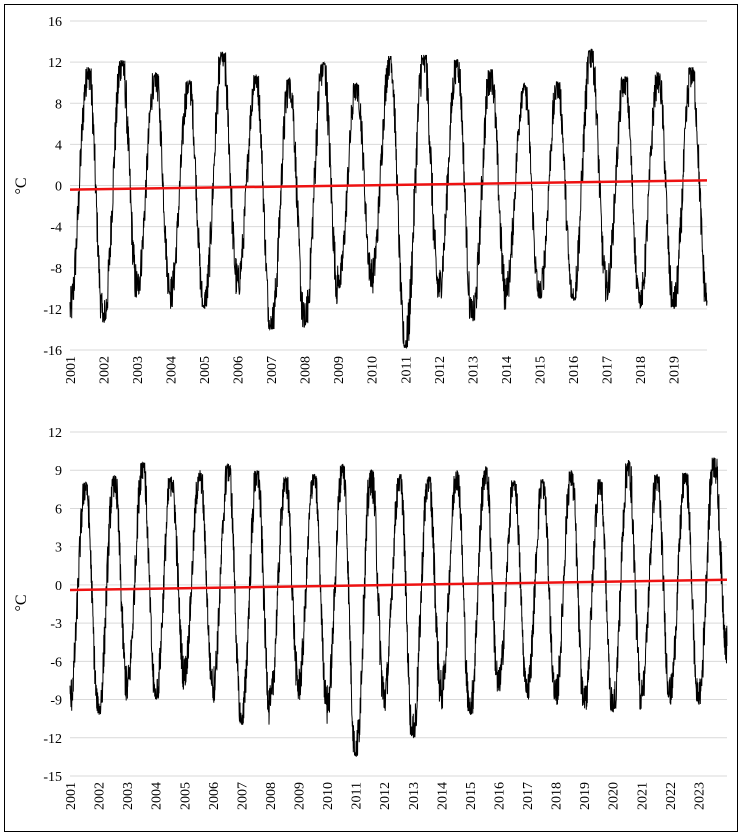 This screenshot has height=838, width=744. I want to click on chart2-xtick-label: 2005, so click(185, 796).